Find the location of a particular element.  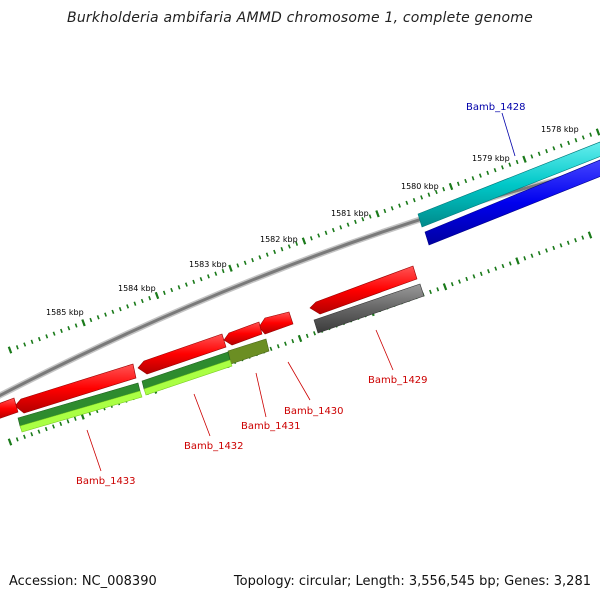

gene-label: Bamb_1431 is located at coordinates (271, 426).